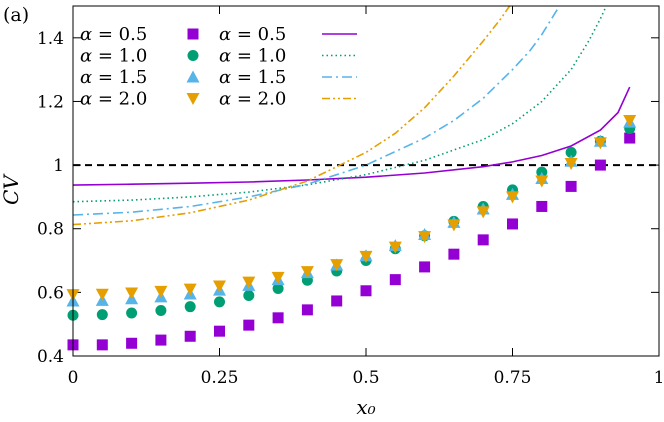  What do you see at coordinates (50, 230) in the screenshot?
I see `y-tick-label: 0.8` at bounding box center [50, 230].